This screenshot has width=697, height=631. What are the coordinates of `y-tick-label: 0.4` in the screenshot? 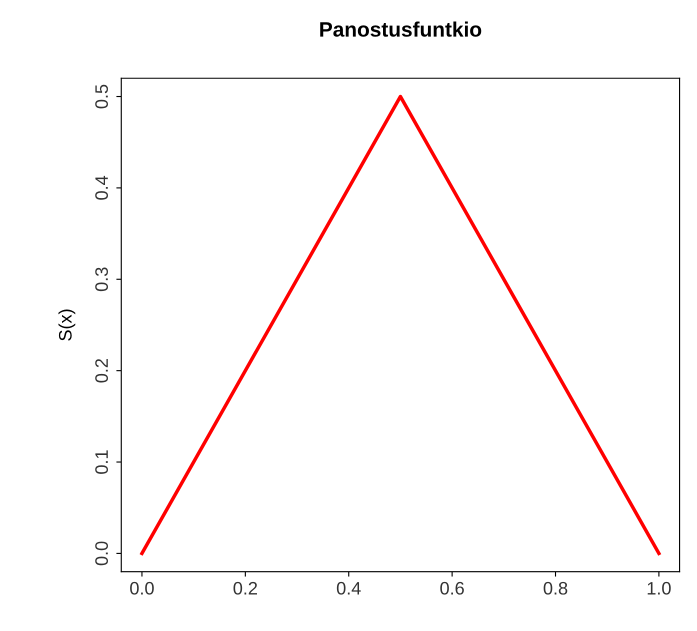 It's located at (101, 188).